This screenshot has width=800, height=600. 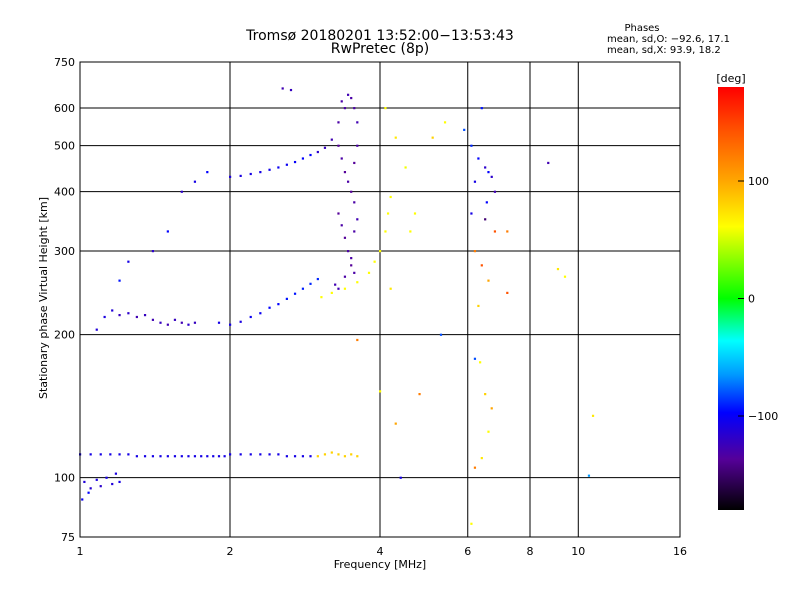 What do you see at coordinates (64, 62) in the screenshot?
I see `y-tick-label: 750` at bounding box center [64, 62].